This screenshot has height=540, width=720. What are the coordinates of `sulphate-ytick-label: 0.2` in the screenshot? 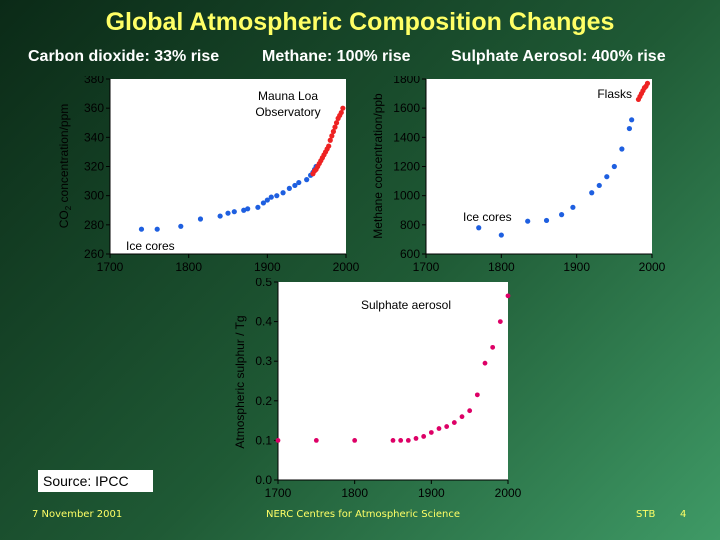 It's located at (263, 401).